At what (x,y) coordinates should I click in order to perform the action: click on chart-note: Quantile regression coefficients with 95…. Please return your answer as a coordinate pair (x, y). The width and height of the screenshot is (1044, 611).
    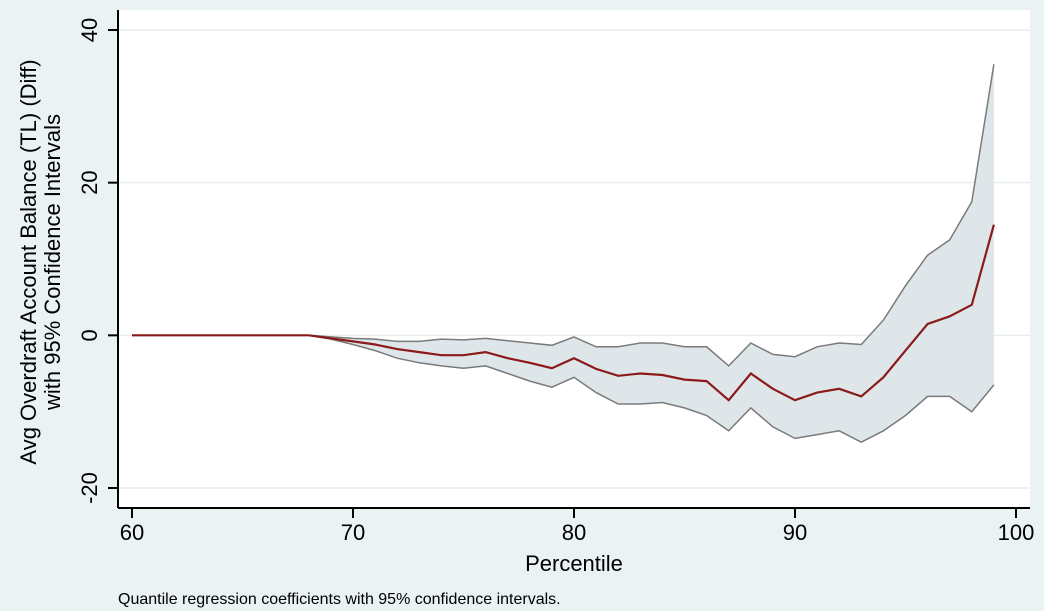
    Looking at the image, I should click on (339, 599).